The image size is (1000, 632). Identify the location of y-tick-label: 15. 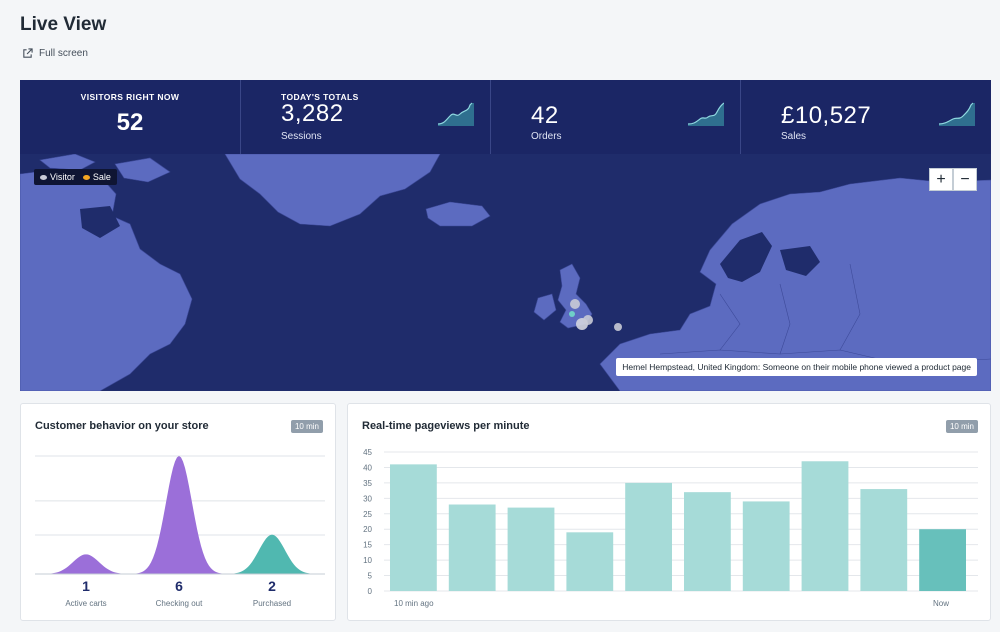
(367, 545).